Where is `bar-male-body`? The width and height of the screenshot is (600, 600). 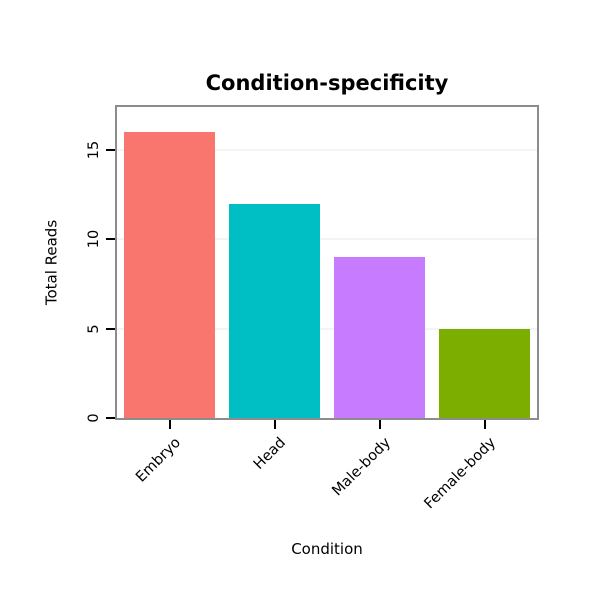 bar-male-body is located at coordinates (379, 337).